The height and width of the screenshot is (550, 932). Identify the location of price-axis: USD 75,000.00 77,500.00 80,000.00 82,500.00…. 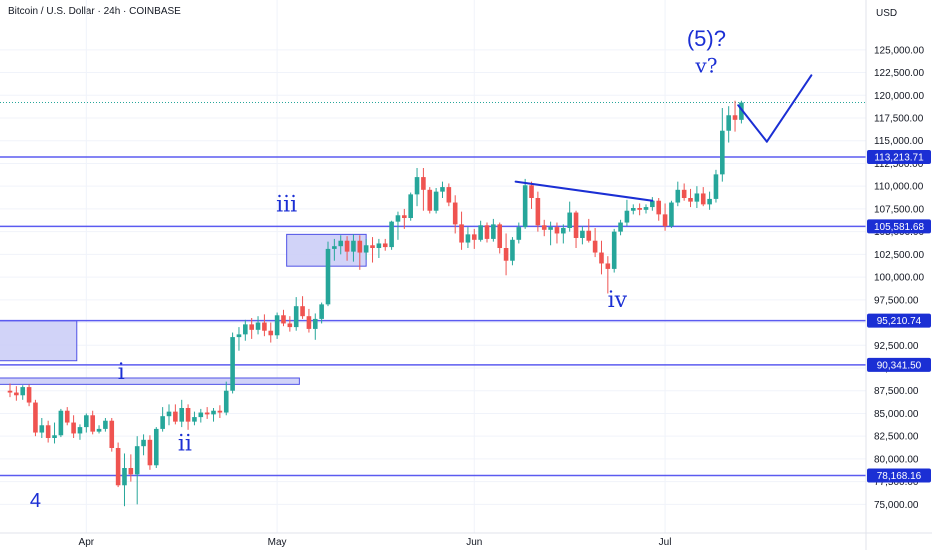
(898, 275).